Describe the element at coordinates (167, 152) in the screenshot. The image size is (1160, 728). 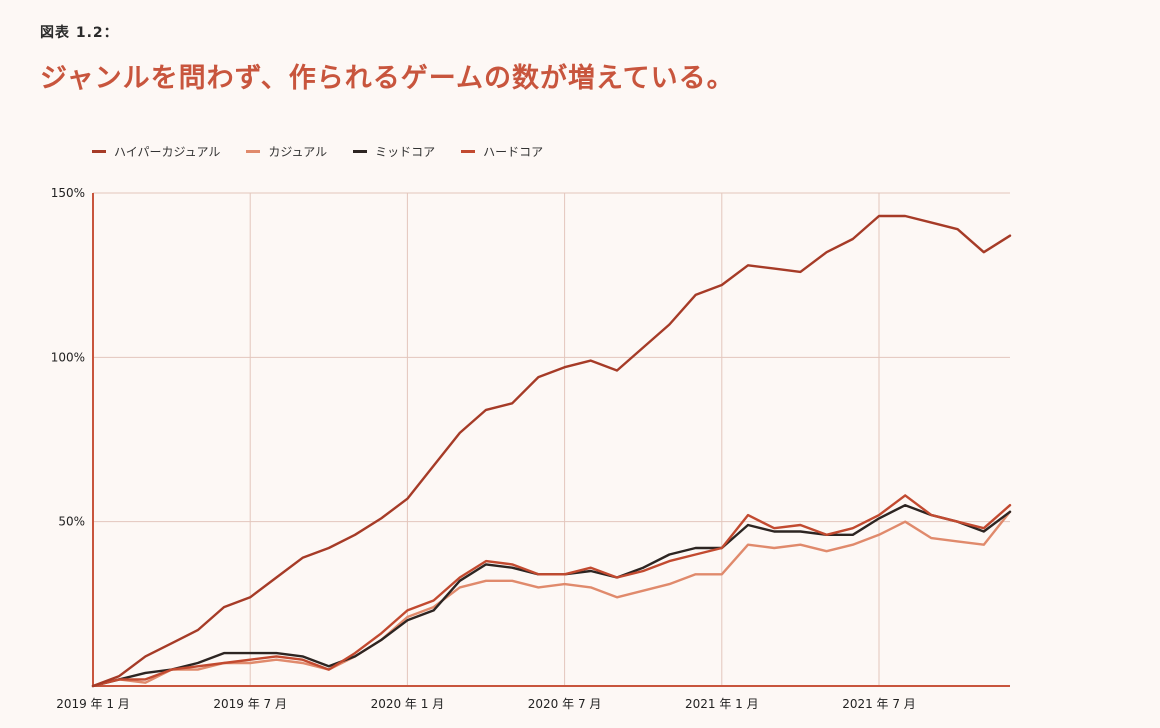
I see `legend-label-hyper-casual: ハイパーカジュアル` at that location.